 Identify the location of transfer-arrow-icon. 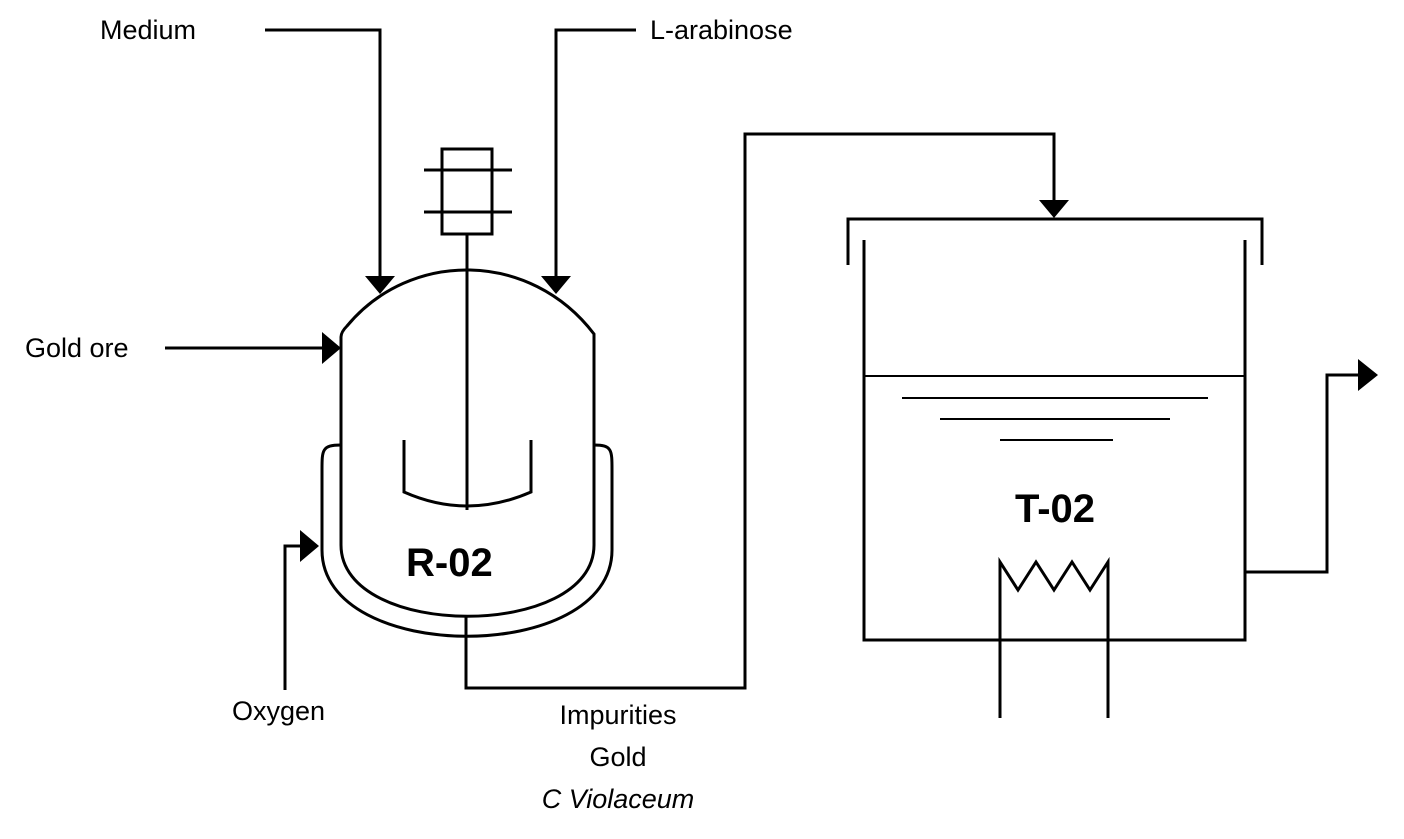
(1054, 209).